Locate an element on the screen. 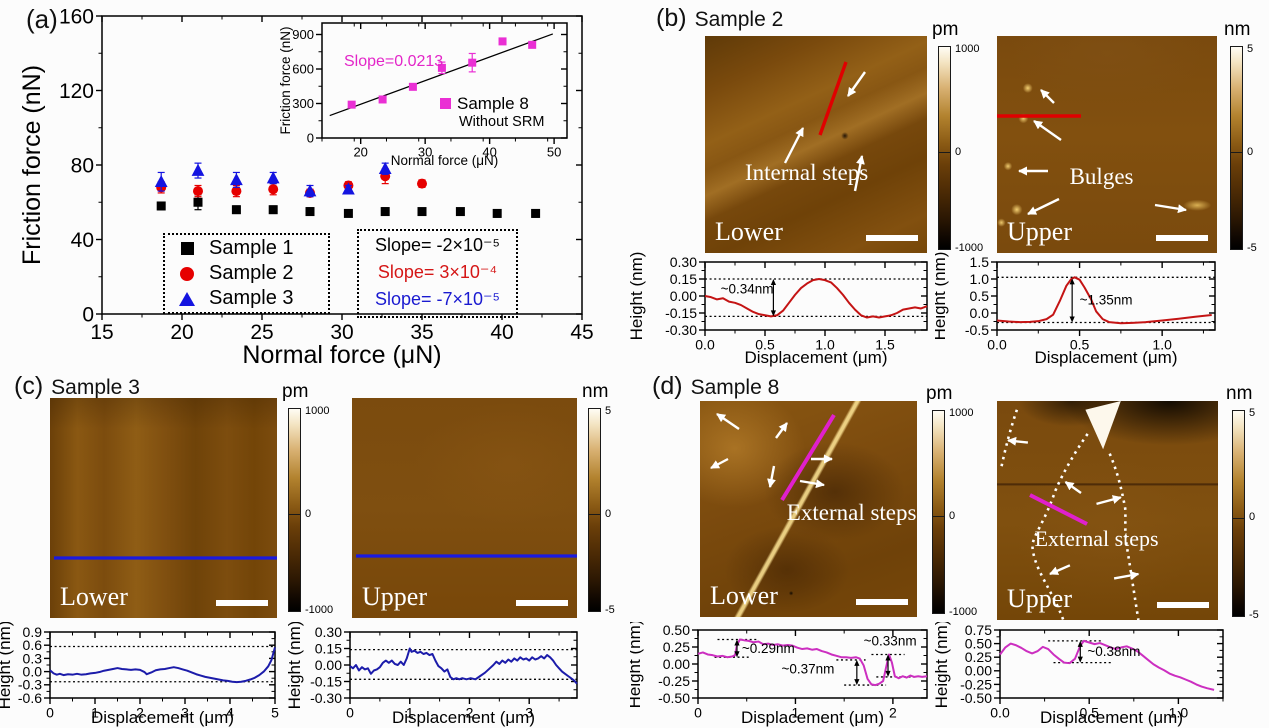  svg-text: 160 is located at coordinates (76, 16).